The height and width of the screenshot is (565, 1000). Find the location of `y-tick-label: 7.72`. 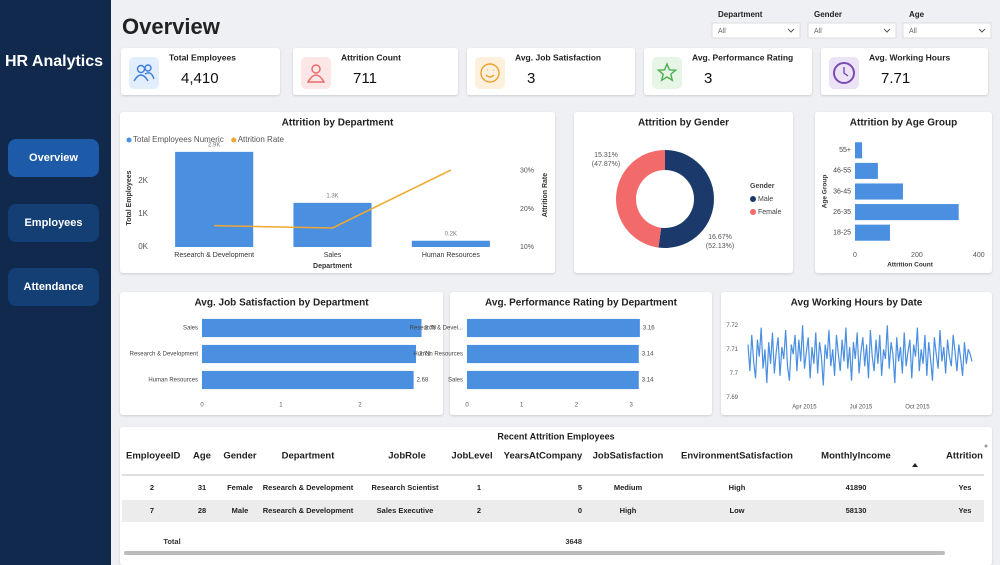

y-tick-label: 7.72 is located at coordinates (732, 326).